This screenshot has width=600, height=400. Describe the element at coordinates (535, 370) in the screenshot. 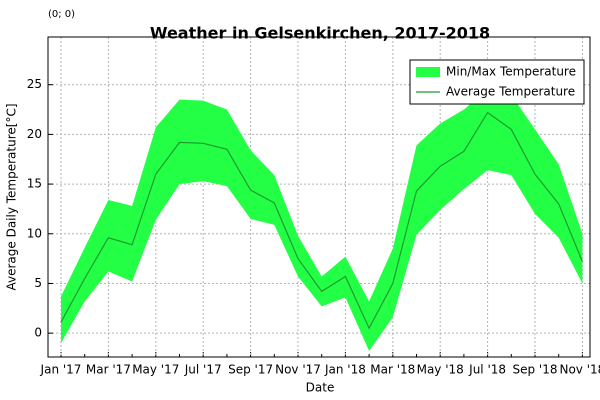

I see `x-tick-label: Sep '18` at that location.